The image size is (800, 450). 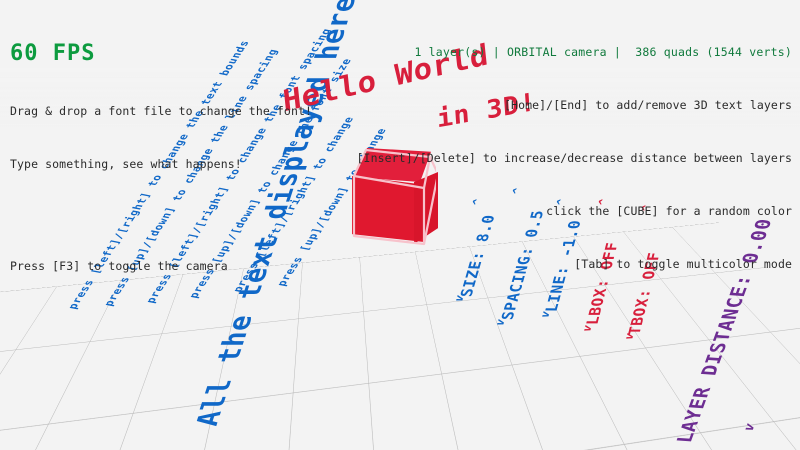 I want to click on hud-hint-line: Type something, see what happens!, so click(x=126, y=164).